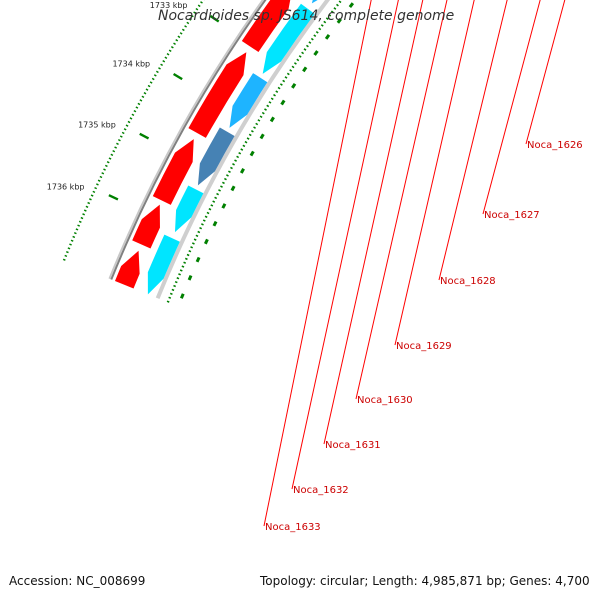 The width and height of the screenshot is (600, 600). What do you see at coordinates (353, 445) in the screenshot?
I see `gene-label-noca-1631: Noca_1631` at bounding box center [353, 445].